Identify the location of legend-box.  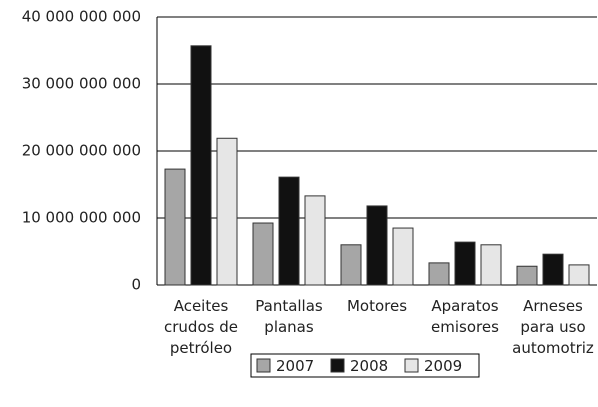
(365, 365).